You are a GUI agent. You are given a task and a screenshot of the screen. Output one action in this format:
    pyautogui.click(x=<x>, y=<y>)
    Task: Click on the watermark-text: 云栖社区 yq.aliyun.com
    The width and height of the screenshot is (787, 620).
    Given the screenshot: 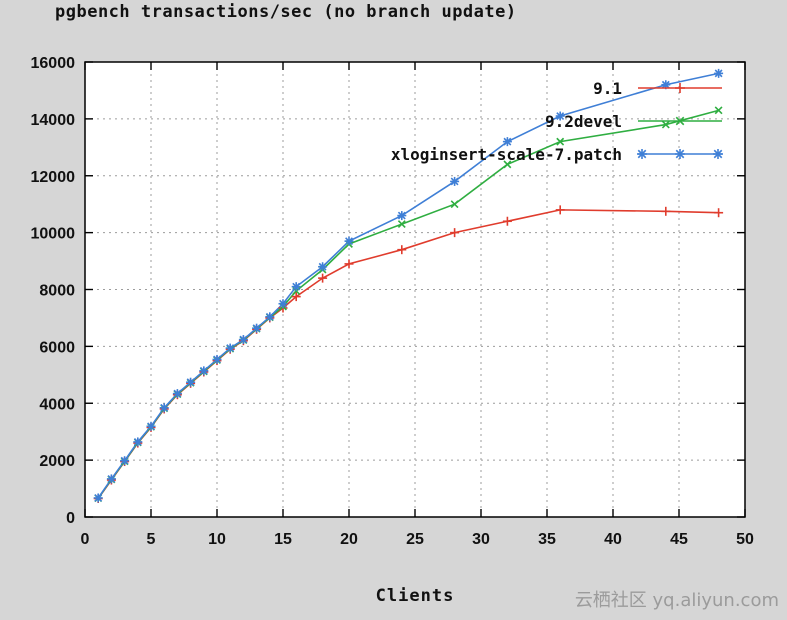 What is the action you would take?
    pyautogui.click(x=676, y=600)
    